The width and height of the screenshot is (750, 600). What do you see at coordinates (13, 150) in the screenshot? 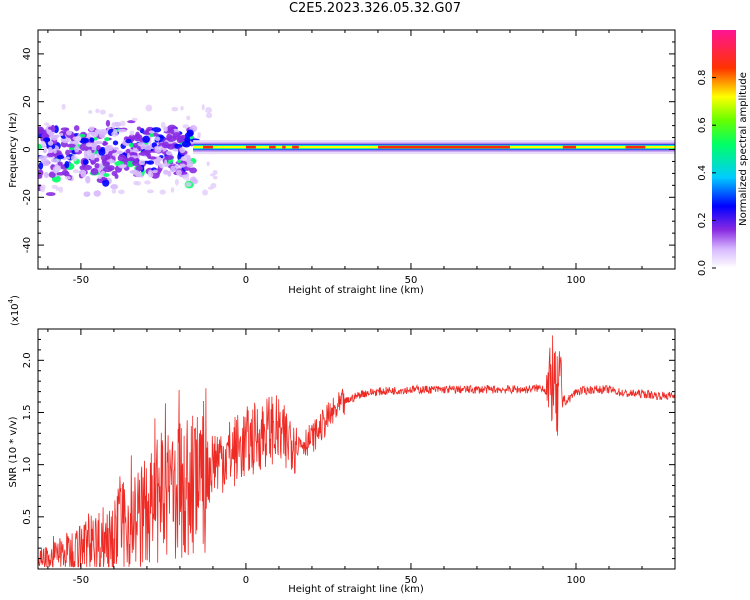
I see `spectrogram-ylabel: Frequency (Hz)` at bounding box center [13, 150].